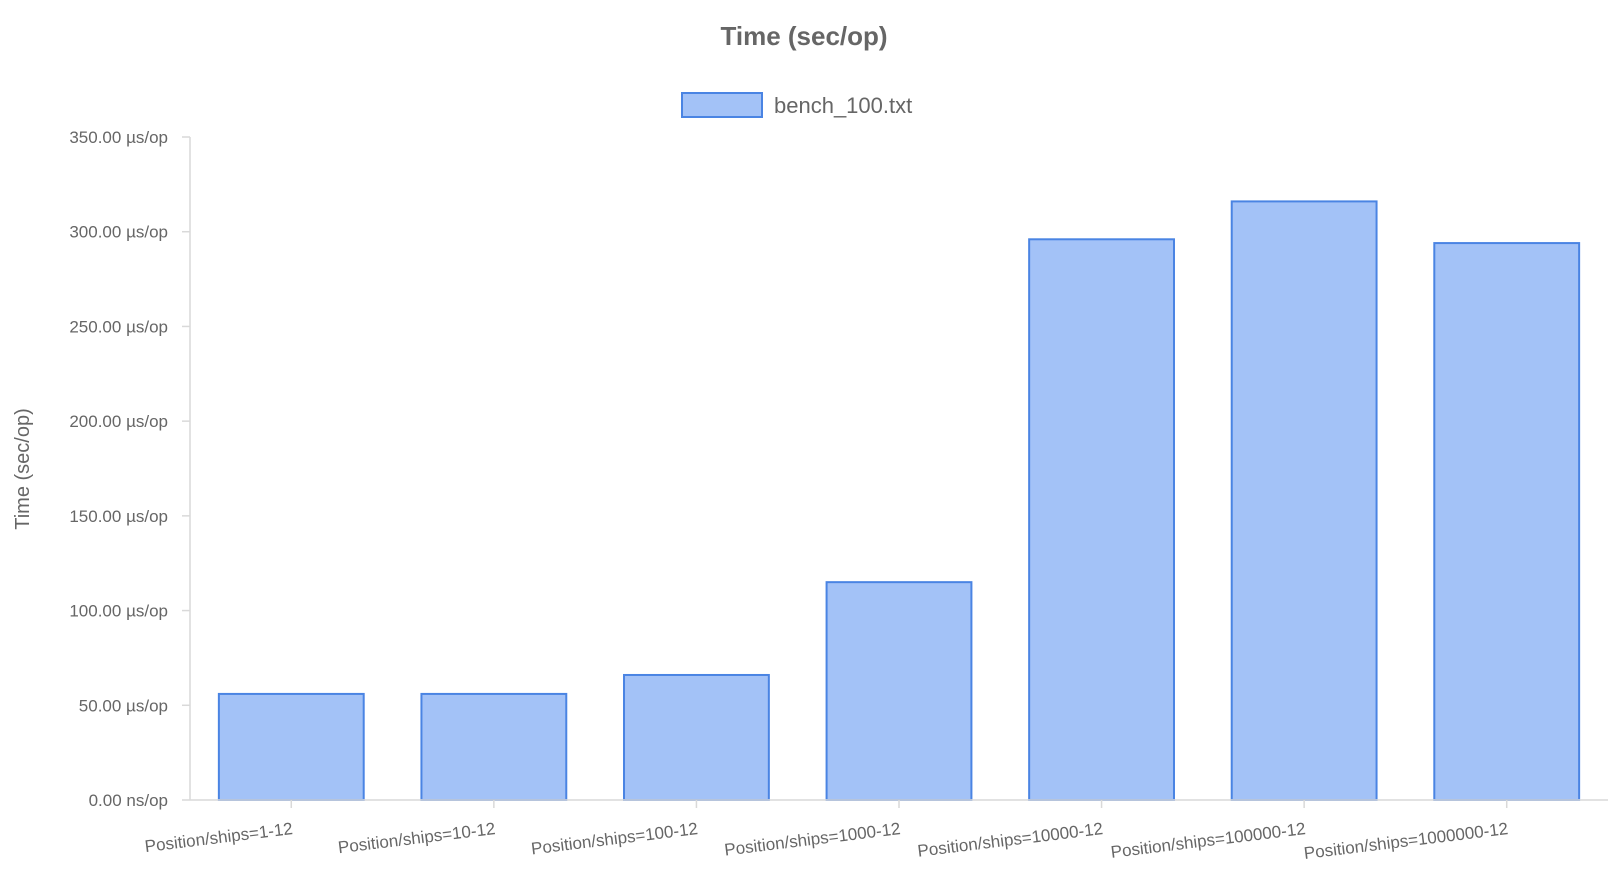  What do you see at coordinates (812, 839) in the screenshot?
I see `x-tick-label: Position/ships=1000-12` at bounding box center [812, 839].